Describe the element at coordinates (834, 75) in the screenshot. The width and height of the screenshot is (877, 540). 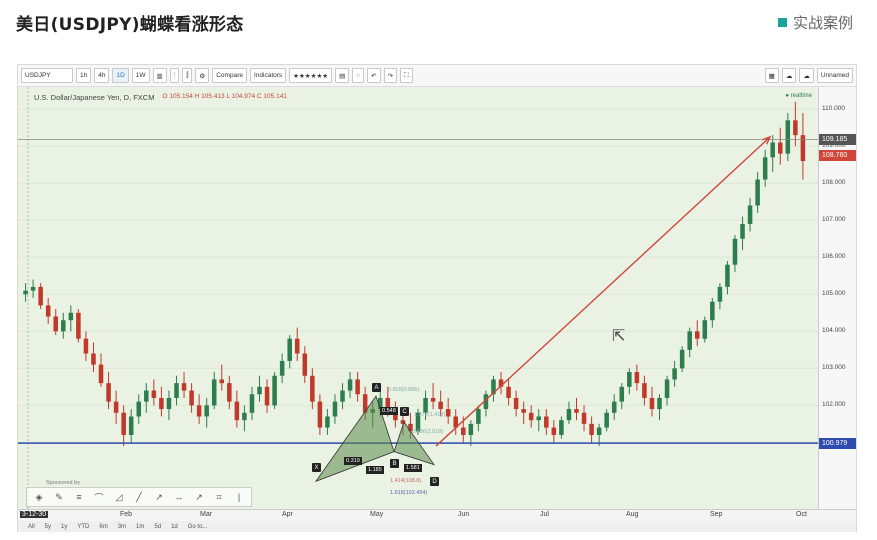
I see `layout-name-button: Unnamed` at that location.